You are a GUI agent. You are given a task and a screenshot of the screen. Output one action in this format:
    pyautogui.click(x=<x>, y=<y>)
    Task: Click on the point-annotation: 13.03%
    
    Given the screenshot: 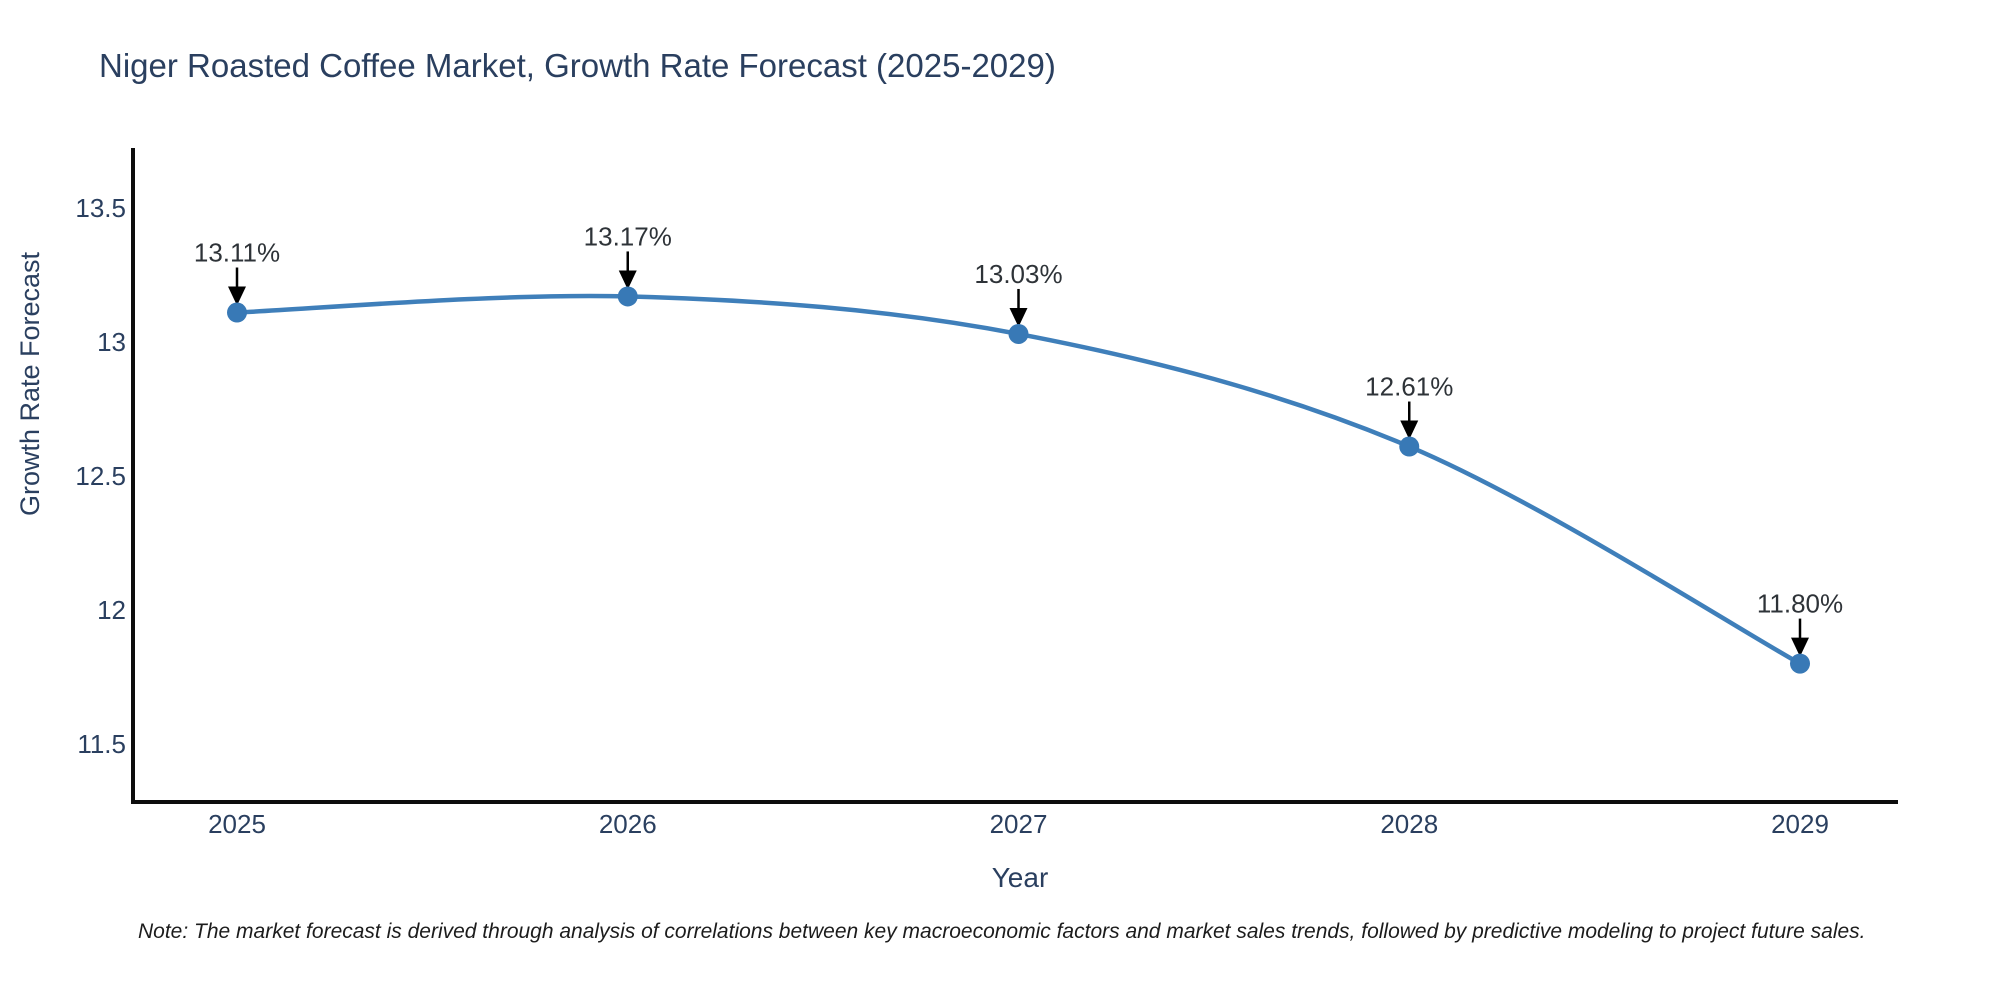 What is the action you would take?
    pyautogui.click(x=1018, y=274)
    